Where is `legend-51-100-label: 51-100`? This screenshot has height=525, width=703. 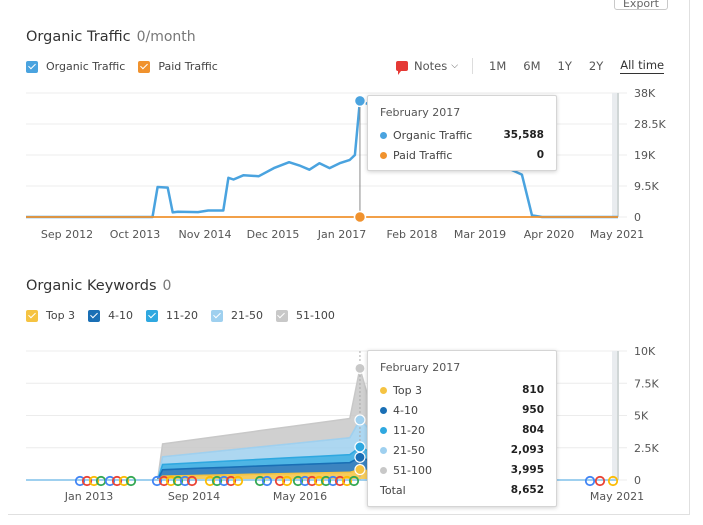 legend-51-100-label: 51-100 is located at coordinates (315, 315).